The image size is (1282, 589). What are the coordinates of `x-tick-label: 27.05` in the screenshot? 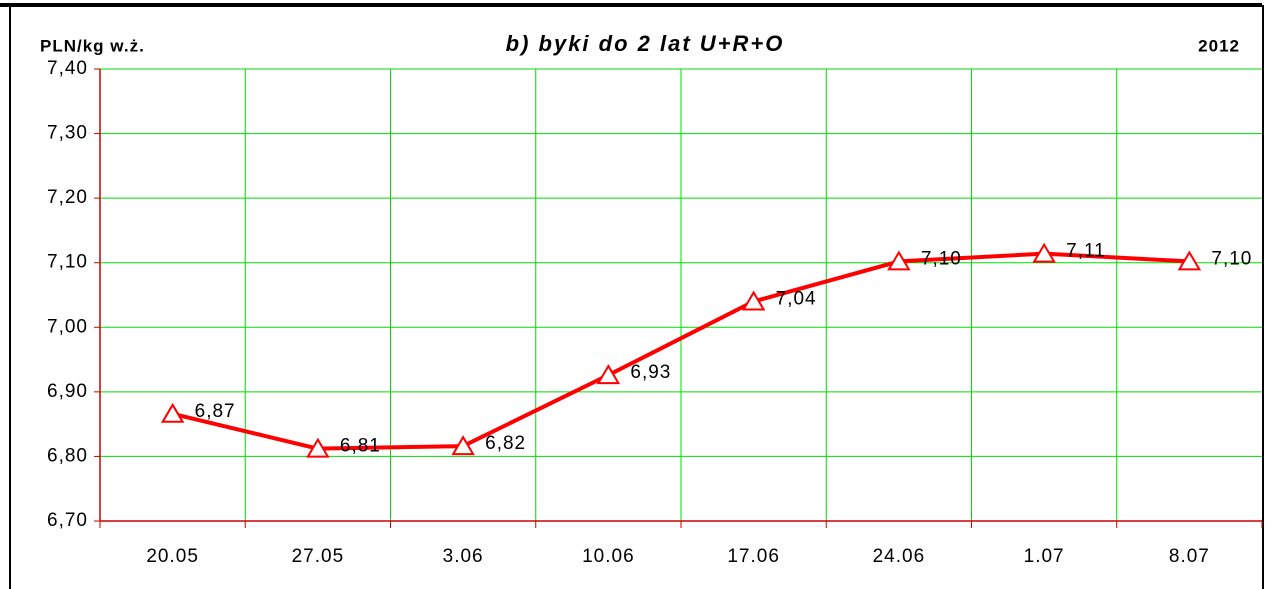 It's located at (318, 556).